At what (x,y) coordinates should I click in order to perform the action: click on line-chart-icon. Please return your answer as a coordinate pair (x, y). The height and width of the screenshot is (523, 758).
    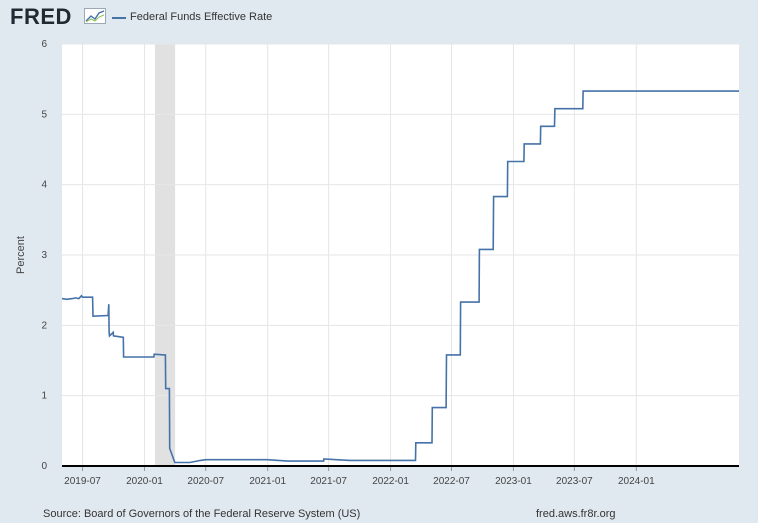
    Looking at the image, I should click on (95, 16).